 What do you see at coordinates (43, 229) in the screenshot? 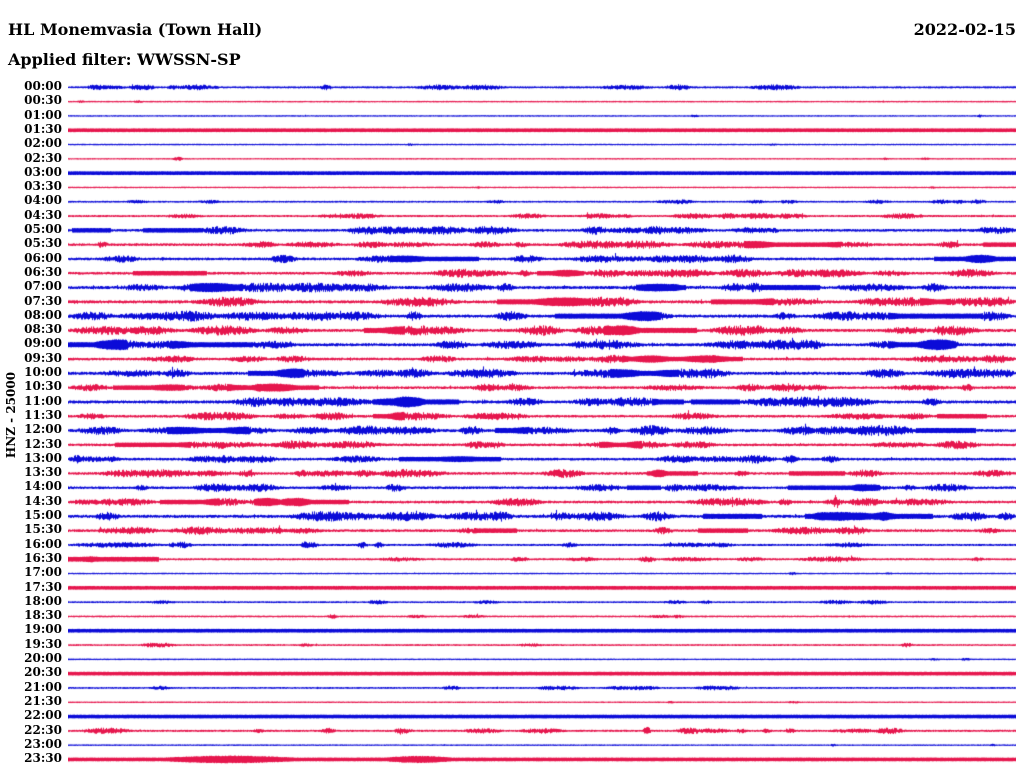
I see `time-label: 05:00` at bounding box center [43, 229].